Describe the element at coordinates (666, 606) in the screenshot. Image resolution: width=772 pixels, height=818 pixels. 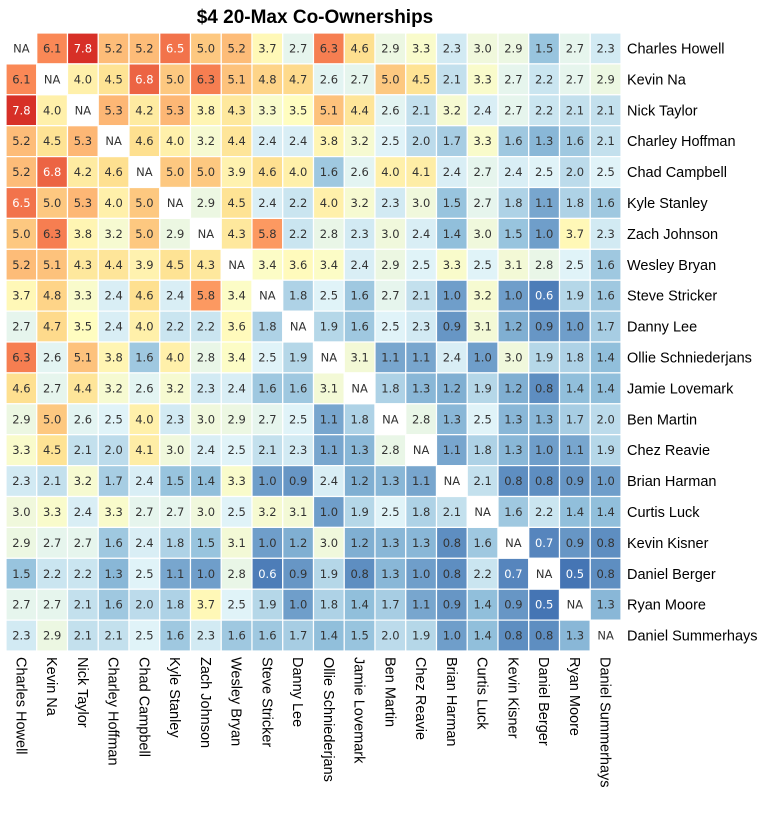
I see `row-label: Ryan Moore` at that location.